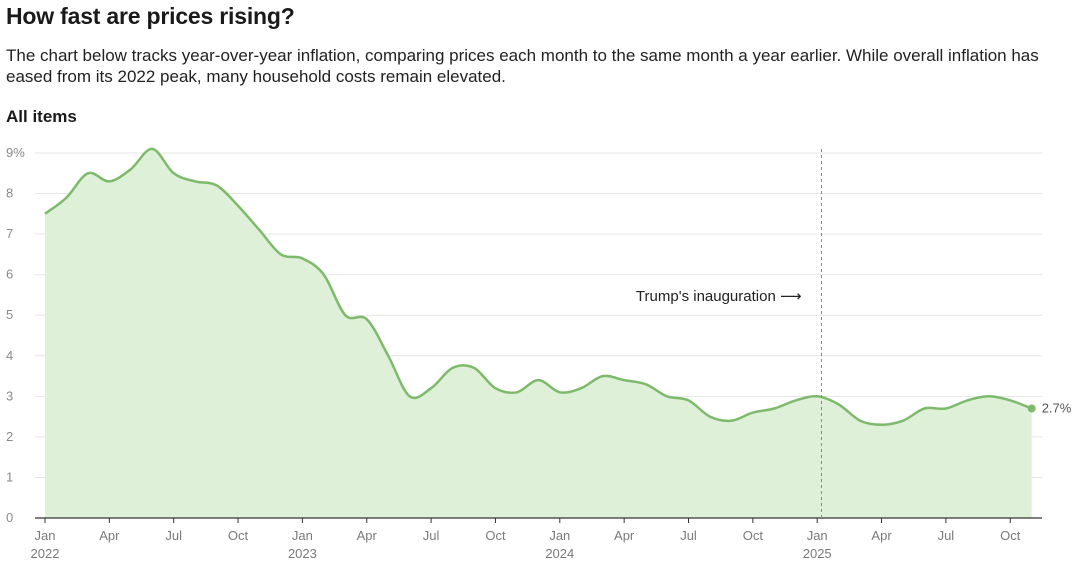 The width and height of the screenshot is (1080, 566). What do you see at coordinates (9, 395) in the screenshot?
I see `y-tick-label: 3` at bounding box center [9, 395].